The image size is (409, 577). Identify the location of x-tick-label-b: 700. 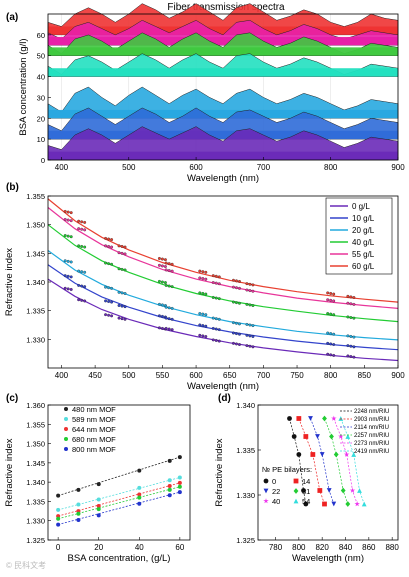
(264, 375).